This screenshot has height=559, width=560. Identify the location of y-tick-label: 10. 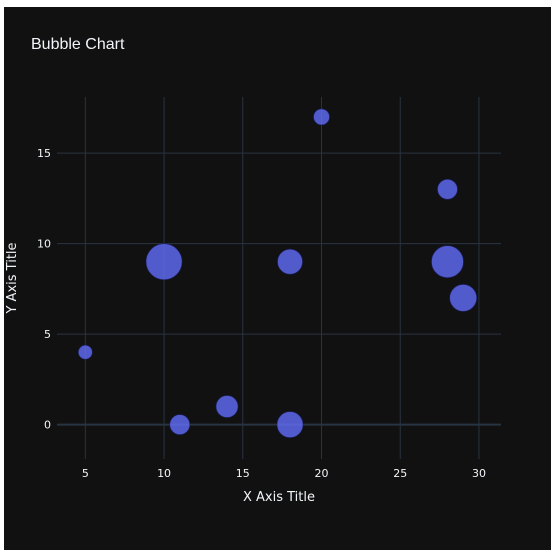
(44, 244).